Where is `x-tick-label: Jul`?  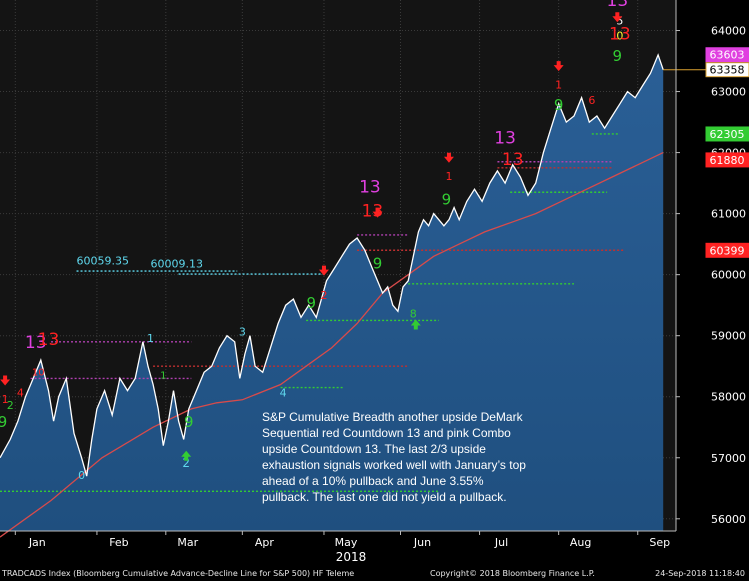 x-tick-label: Jul is located at coordinates (501, 542).